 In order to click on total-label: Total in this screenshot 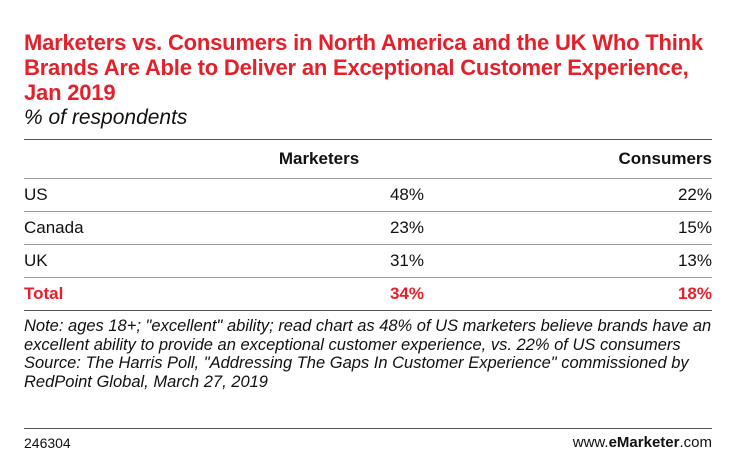, I will do `click(44, 293)`.